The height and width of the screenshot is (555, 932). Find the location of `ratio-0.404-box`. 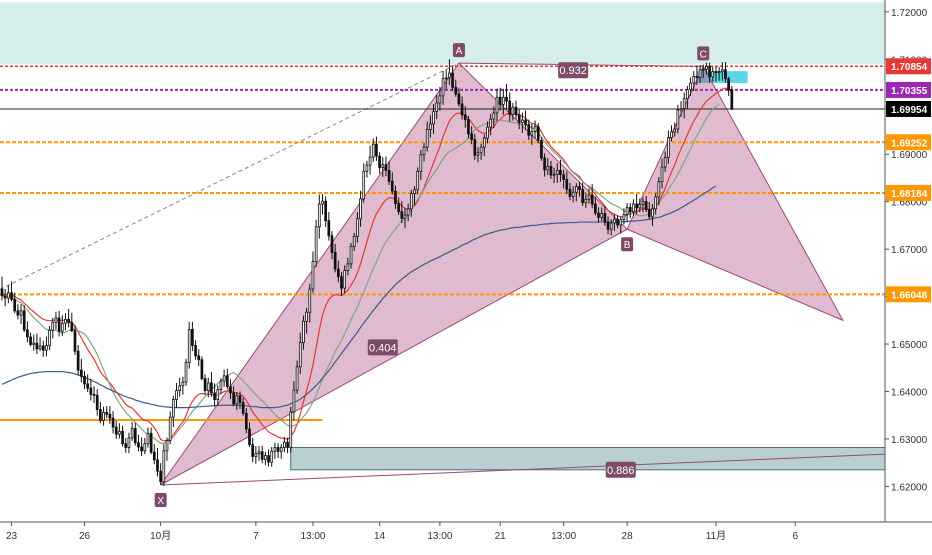

ratio-0.404-box is located at coordinates (382, 347).